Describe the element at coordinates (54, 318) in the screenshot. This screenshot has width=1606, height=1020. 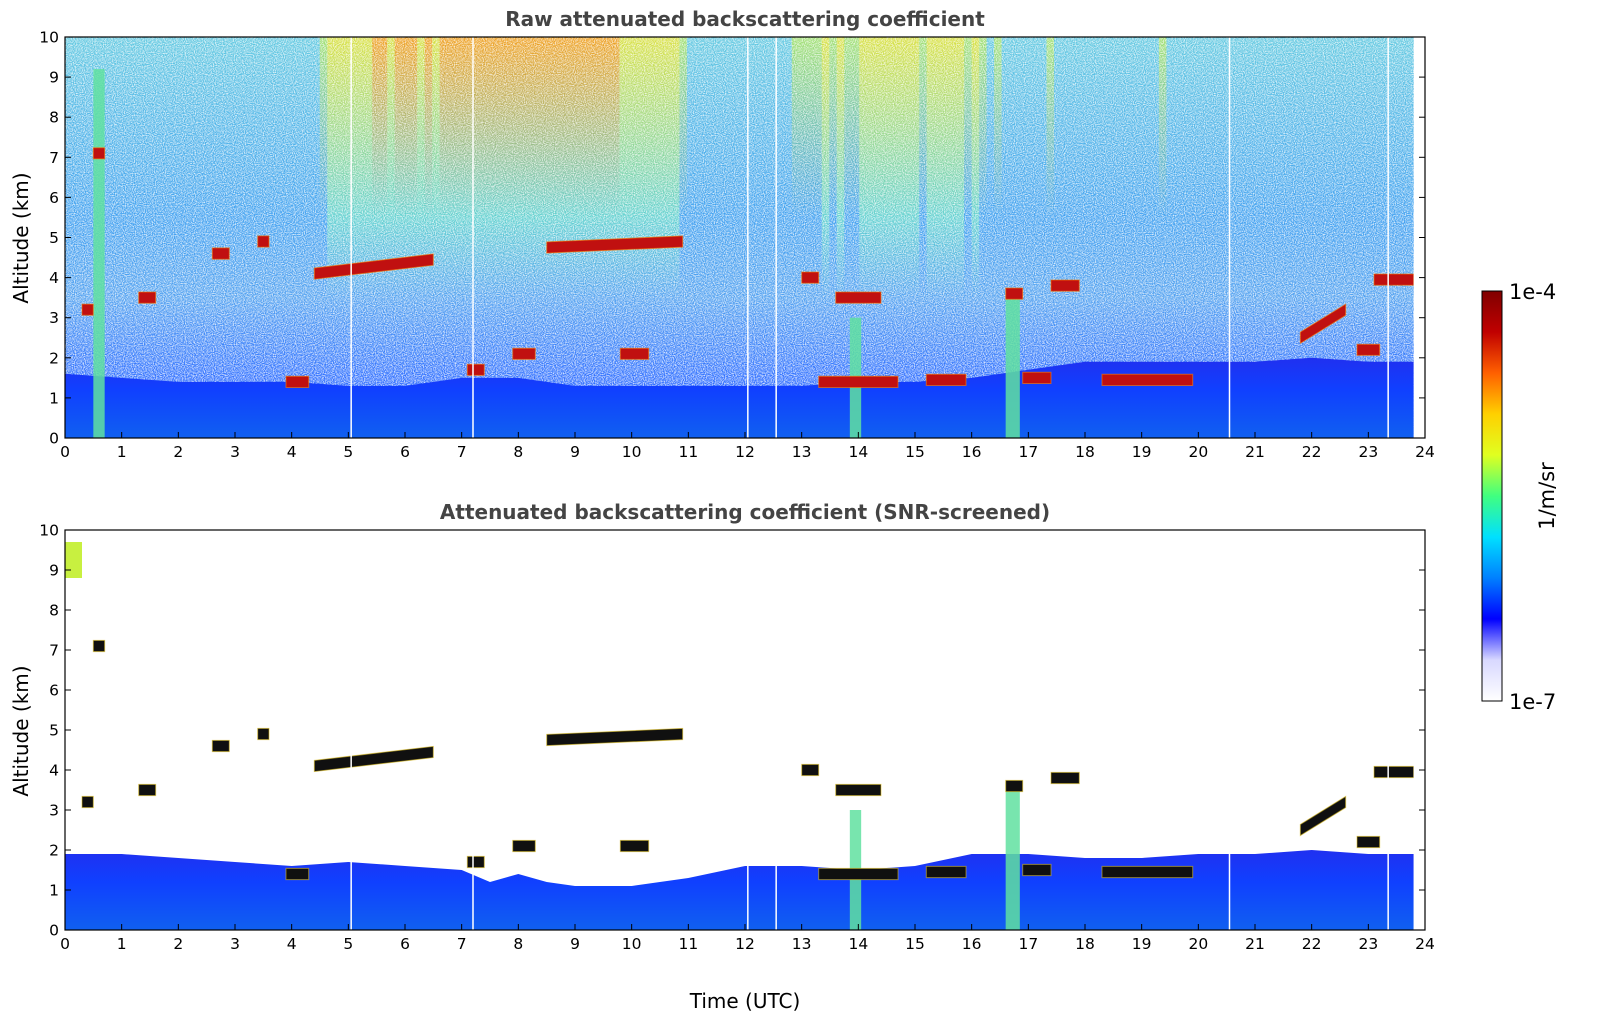
I see `y-tick-label: 3` at that location.